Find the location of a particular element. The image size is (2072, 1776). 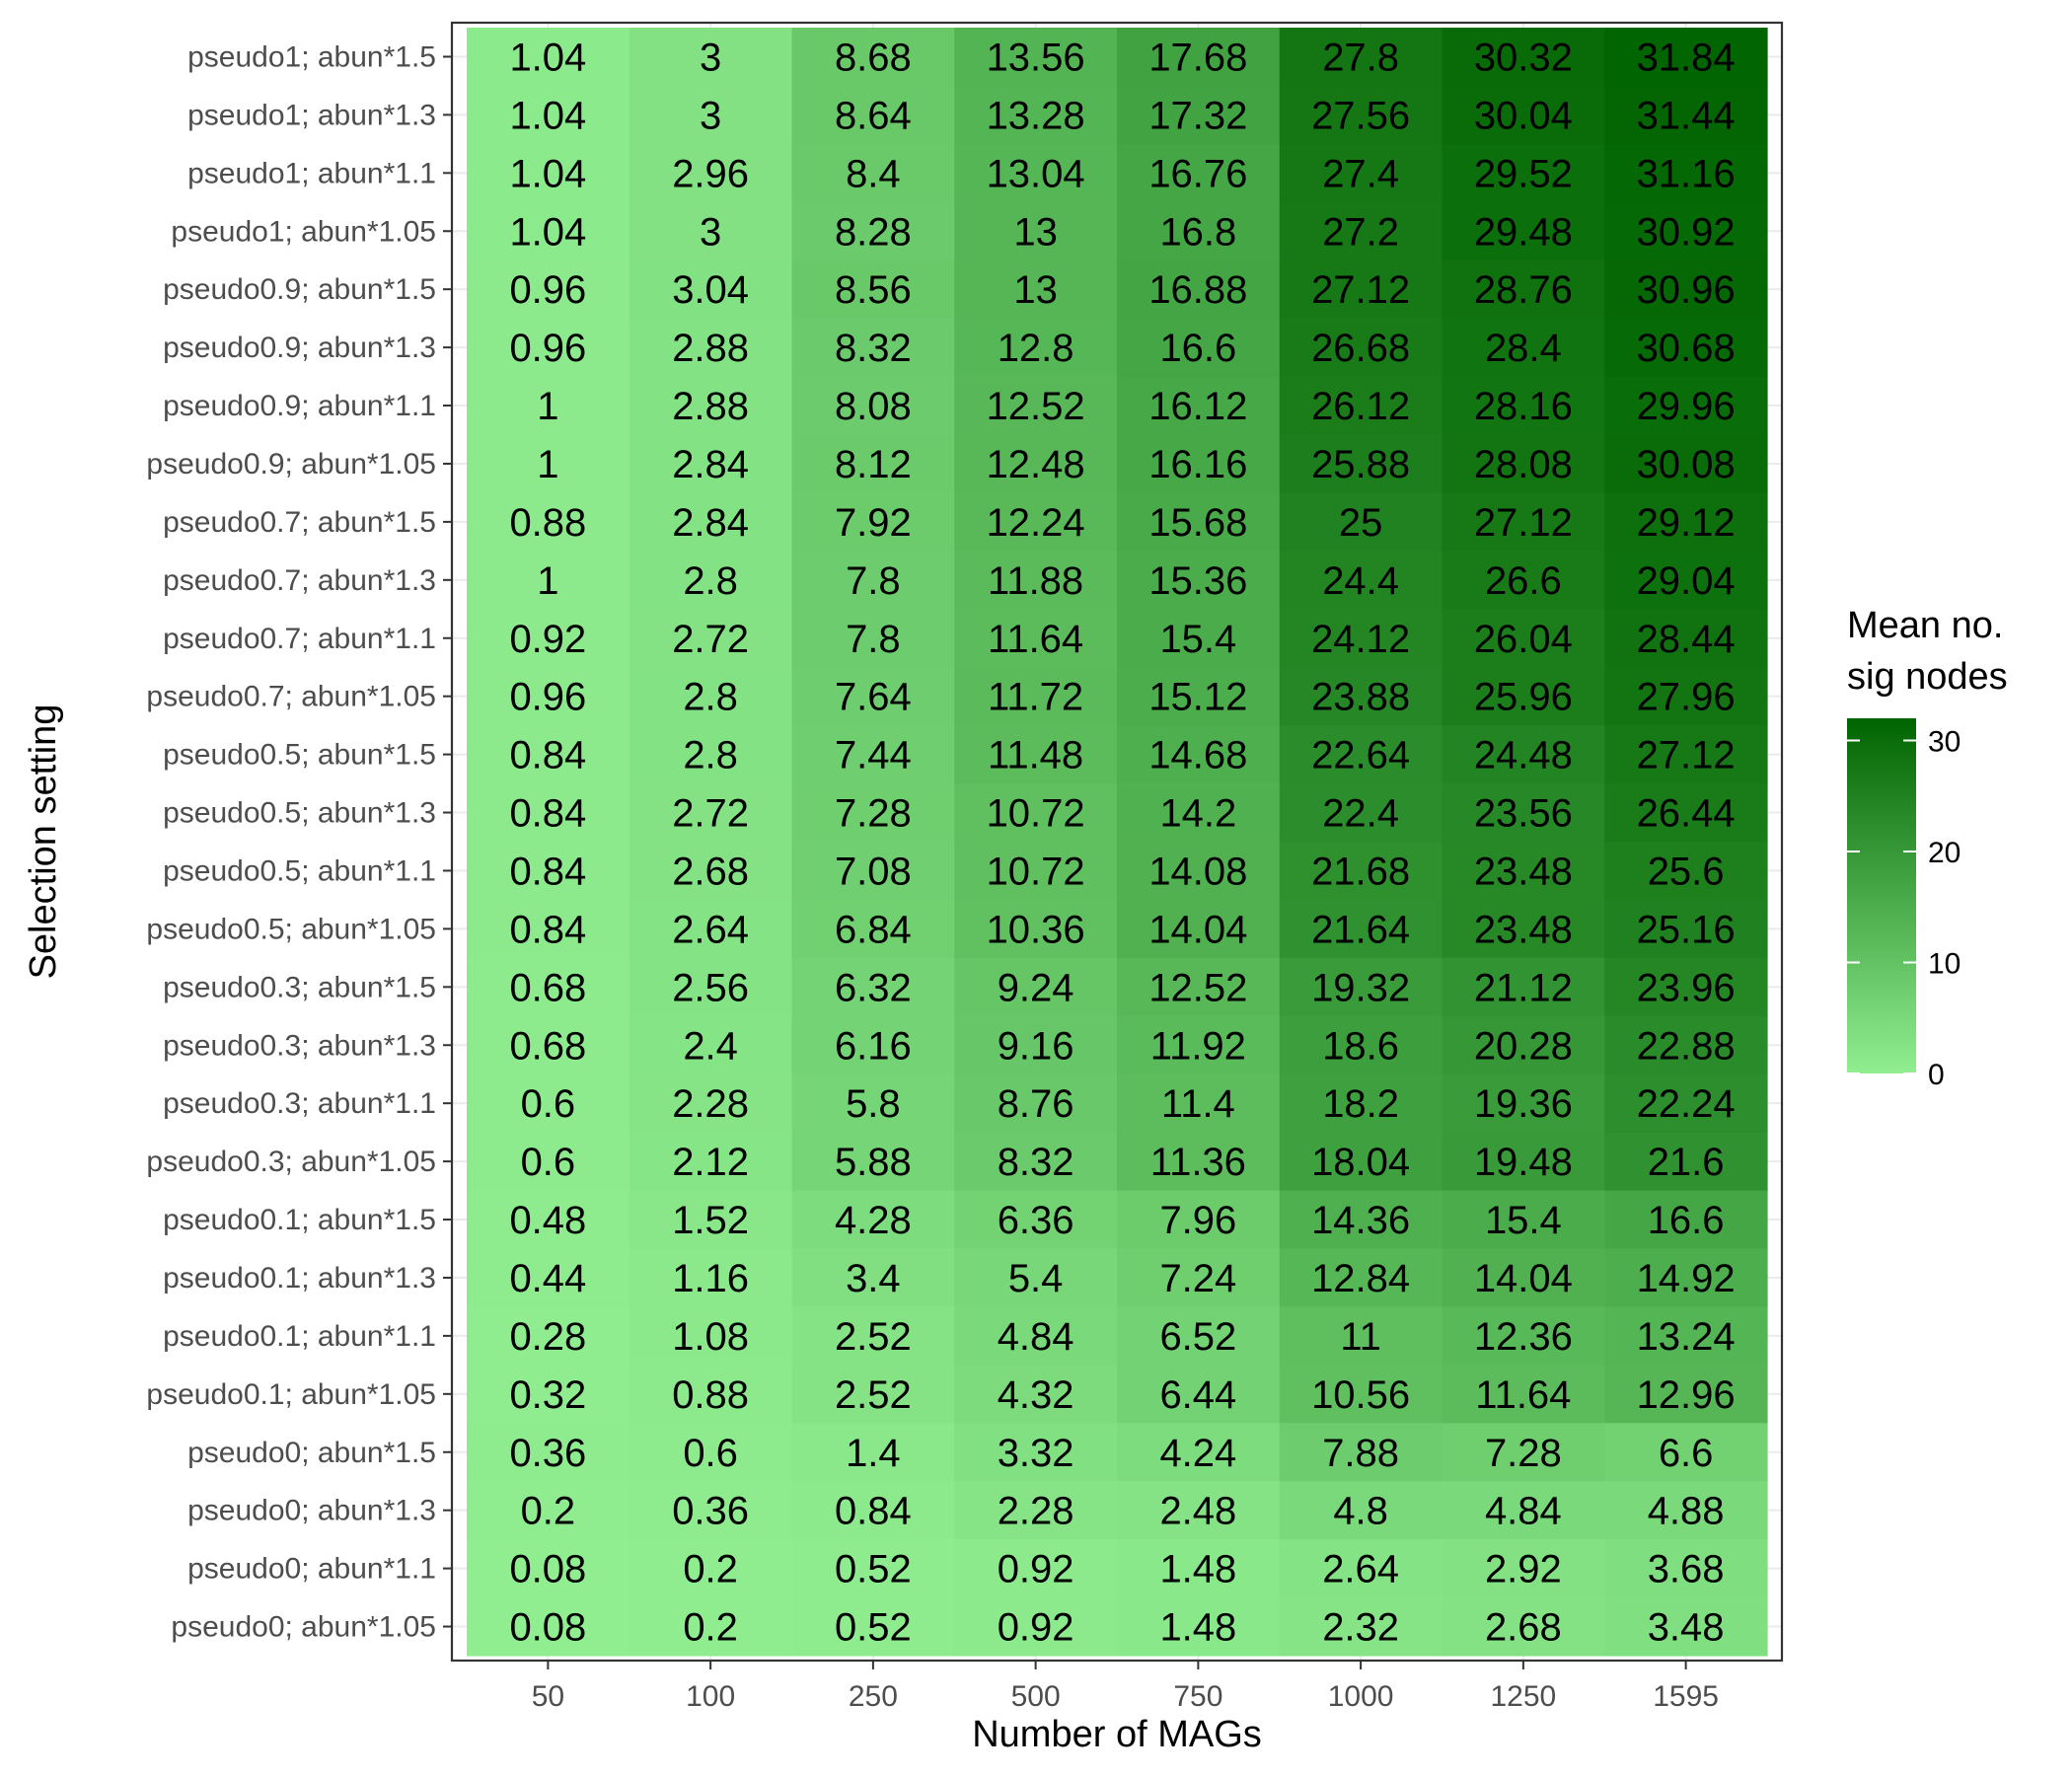

cell-value-label: 1 is located at coordinates (547, 581).